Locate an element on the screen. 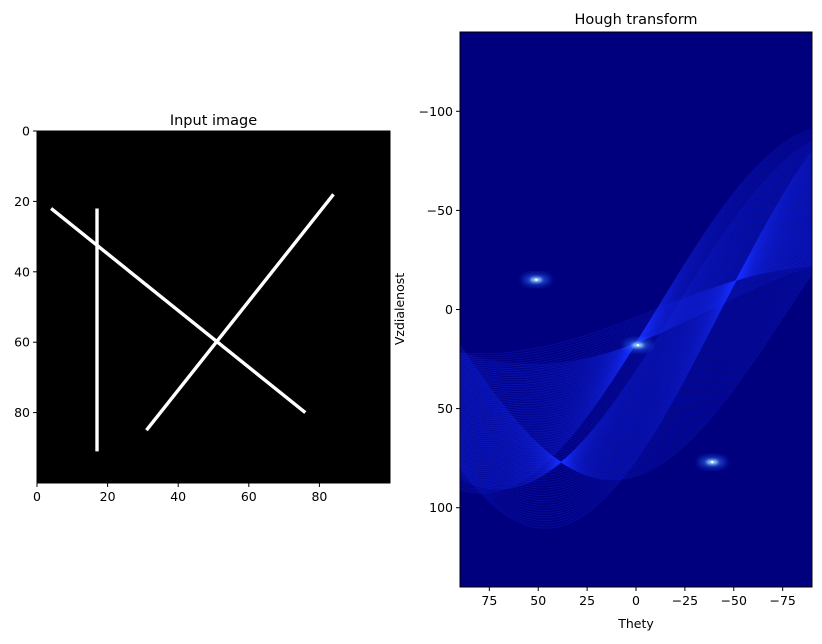 Image resolution: width=822 pixels, height=644 pixels. x-tick-label: 75 is located at coordinates (489, 600).